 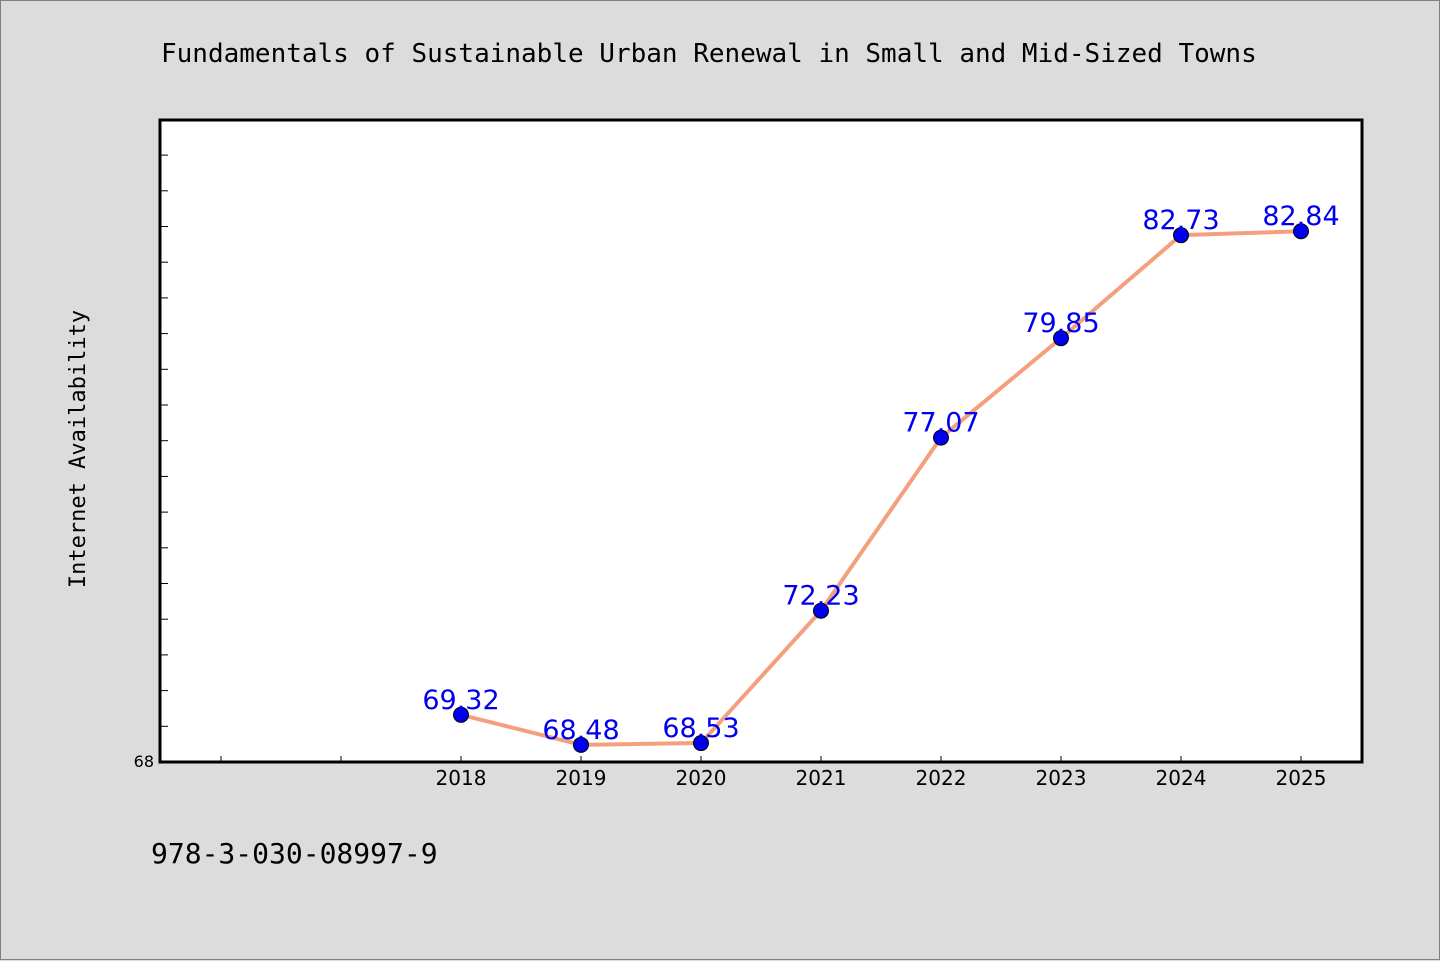 I want to click on data-label: 77.07, so click(x=940, y=423).